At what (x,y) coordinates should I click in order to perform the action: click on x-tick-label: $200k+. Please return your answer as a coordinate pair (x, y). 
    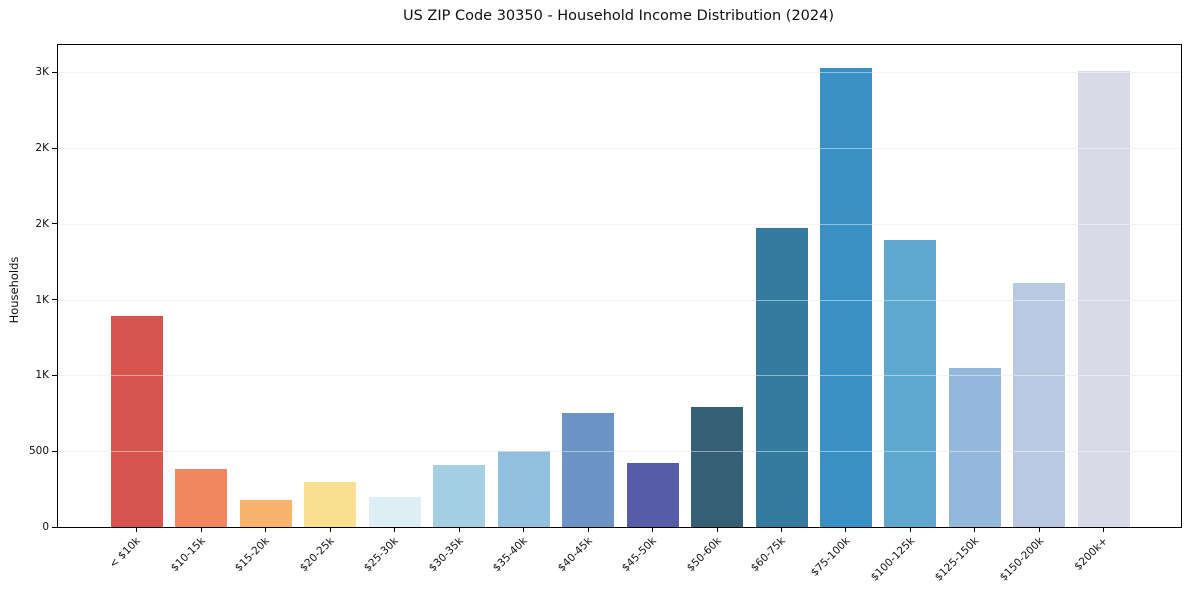
    Looking at the image, I should click on (1091, 554).